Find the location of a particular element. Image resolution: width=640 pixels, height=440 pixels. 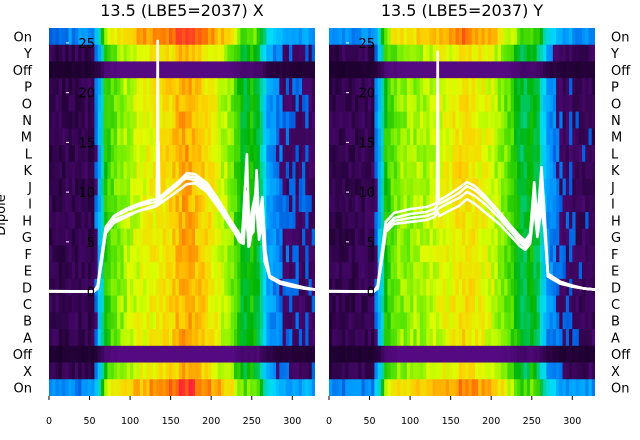

series-line is located at coordinates (462, 241).